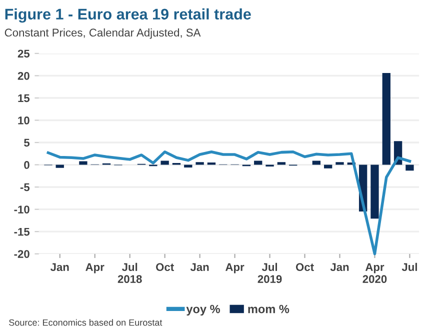  What do you see at coordinates (85, 322) in the screenshot?
I see `source-note: Source: Economics based on Eurostat` at bounding box center [85, 322].